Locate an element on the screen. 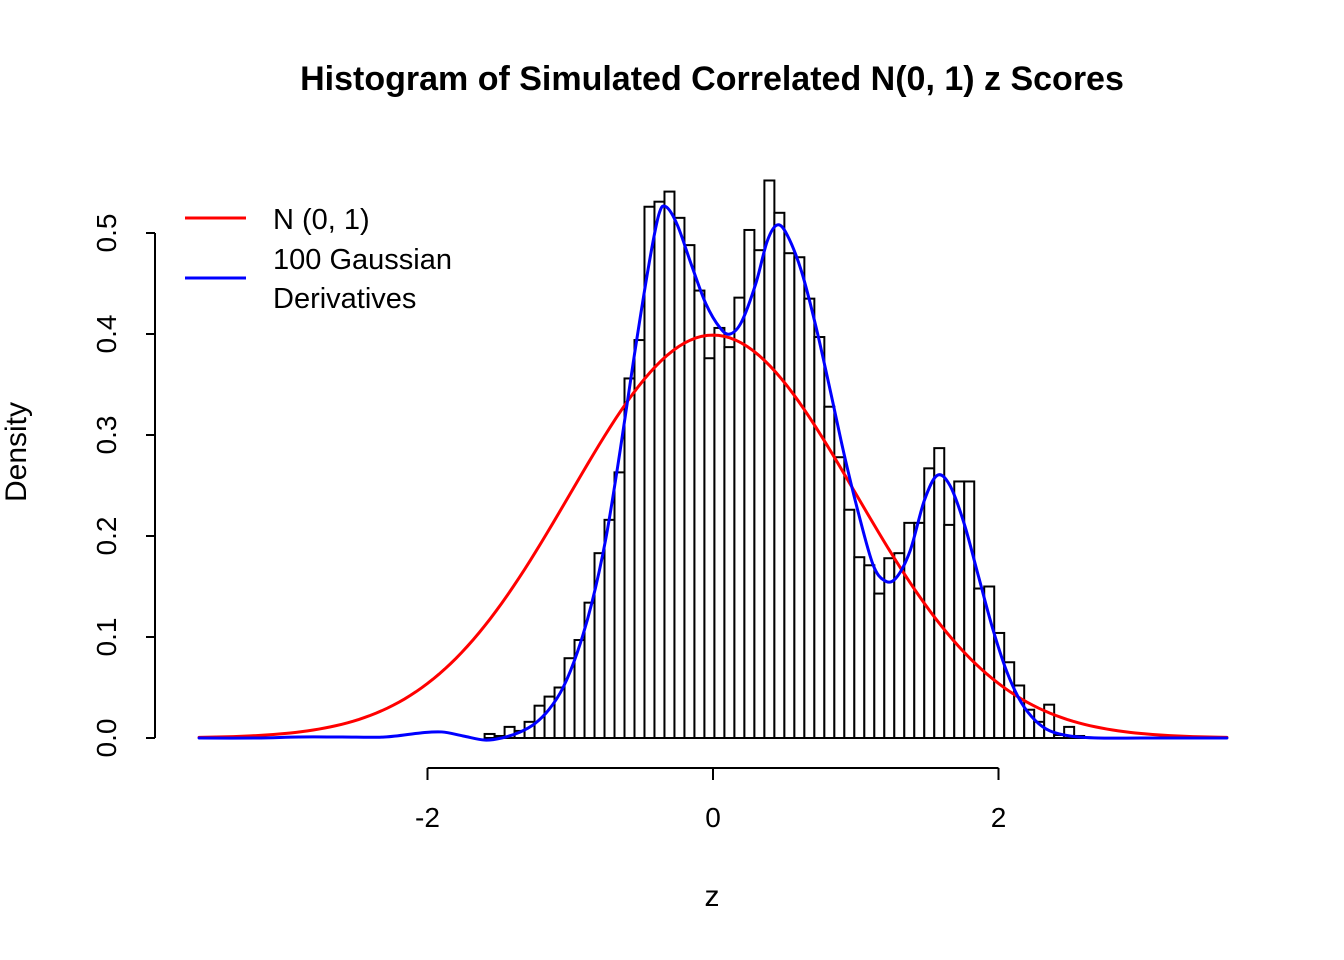 The height and width of the screenshot is (960, 1344). x-tick-label: -2 is located at coordinates (427, 817).